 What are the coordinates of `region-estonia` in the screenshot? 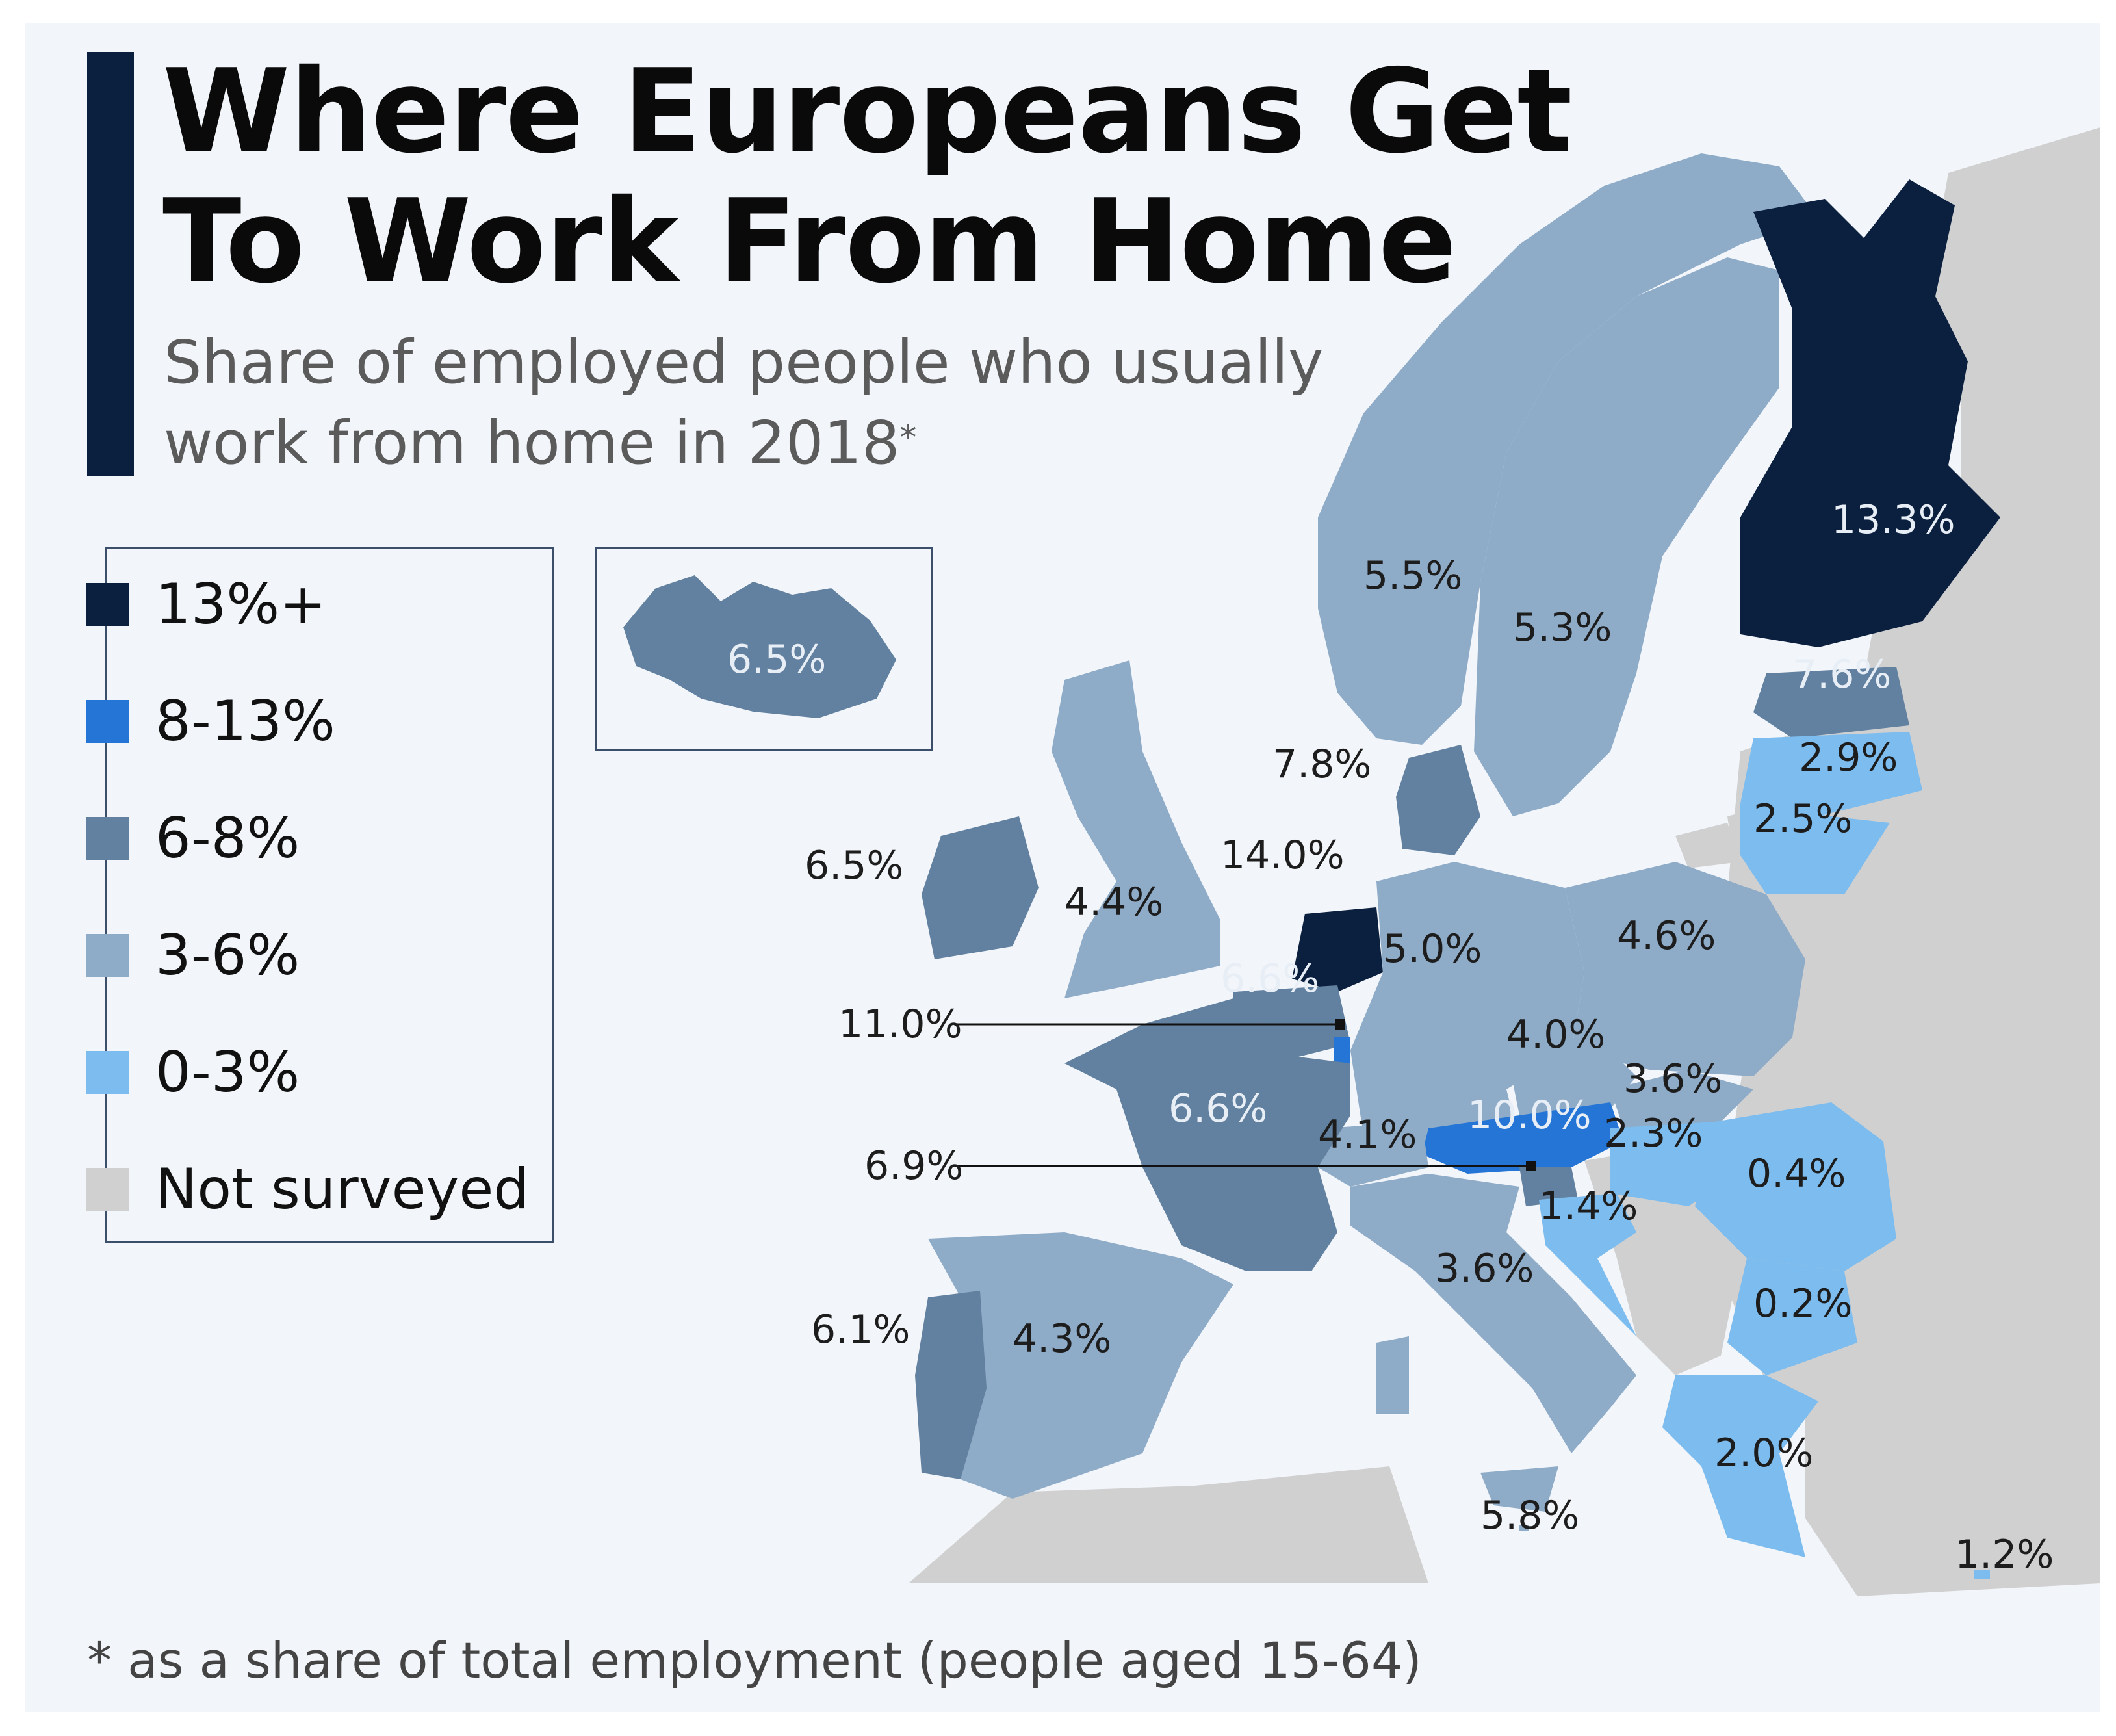 It's located at (1831, 702).